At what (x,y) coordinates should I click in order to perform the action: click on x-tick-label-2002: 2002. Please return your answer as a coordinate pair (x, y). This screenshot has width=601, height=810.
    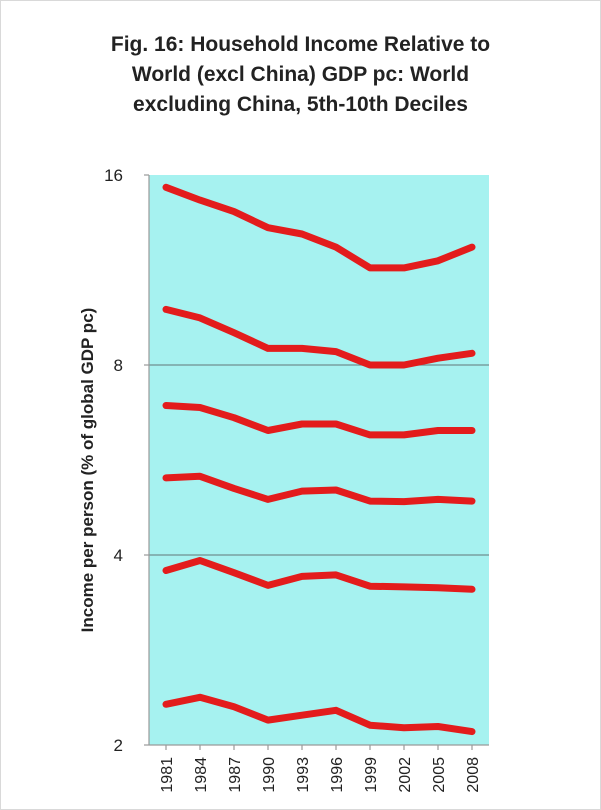
    Looking at the image, I should click on (405, 775).